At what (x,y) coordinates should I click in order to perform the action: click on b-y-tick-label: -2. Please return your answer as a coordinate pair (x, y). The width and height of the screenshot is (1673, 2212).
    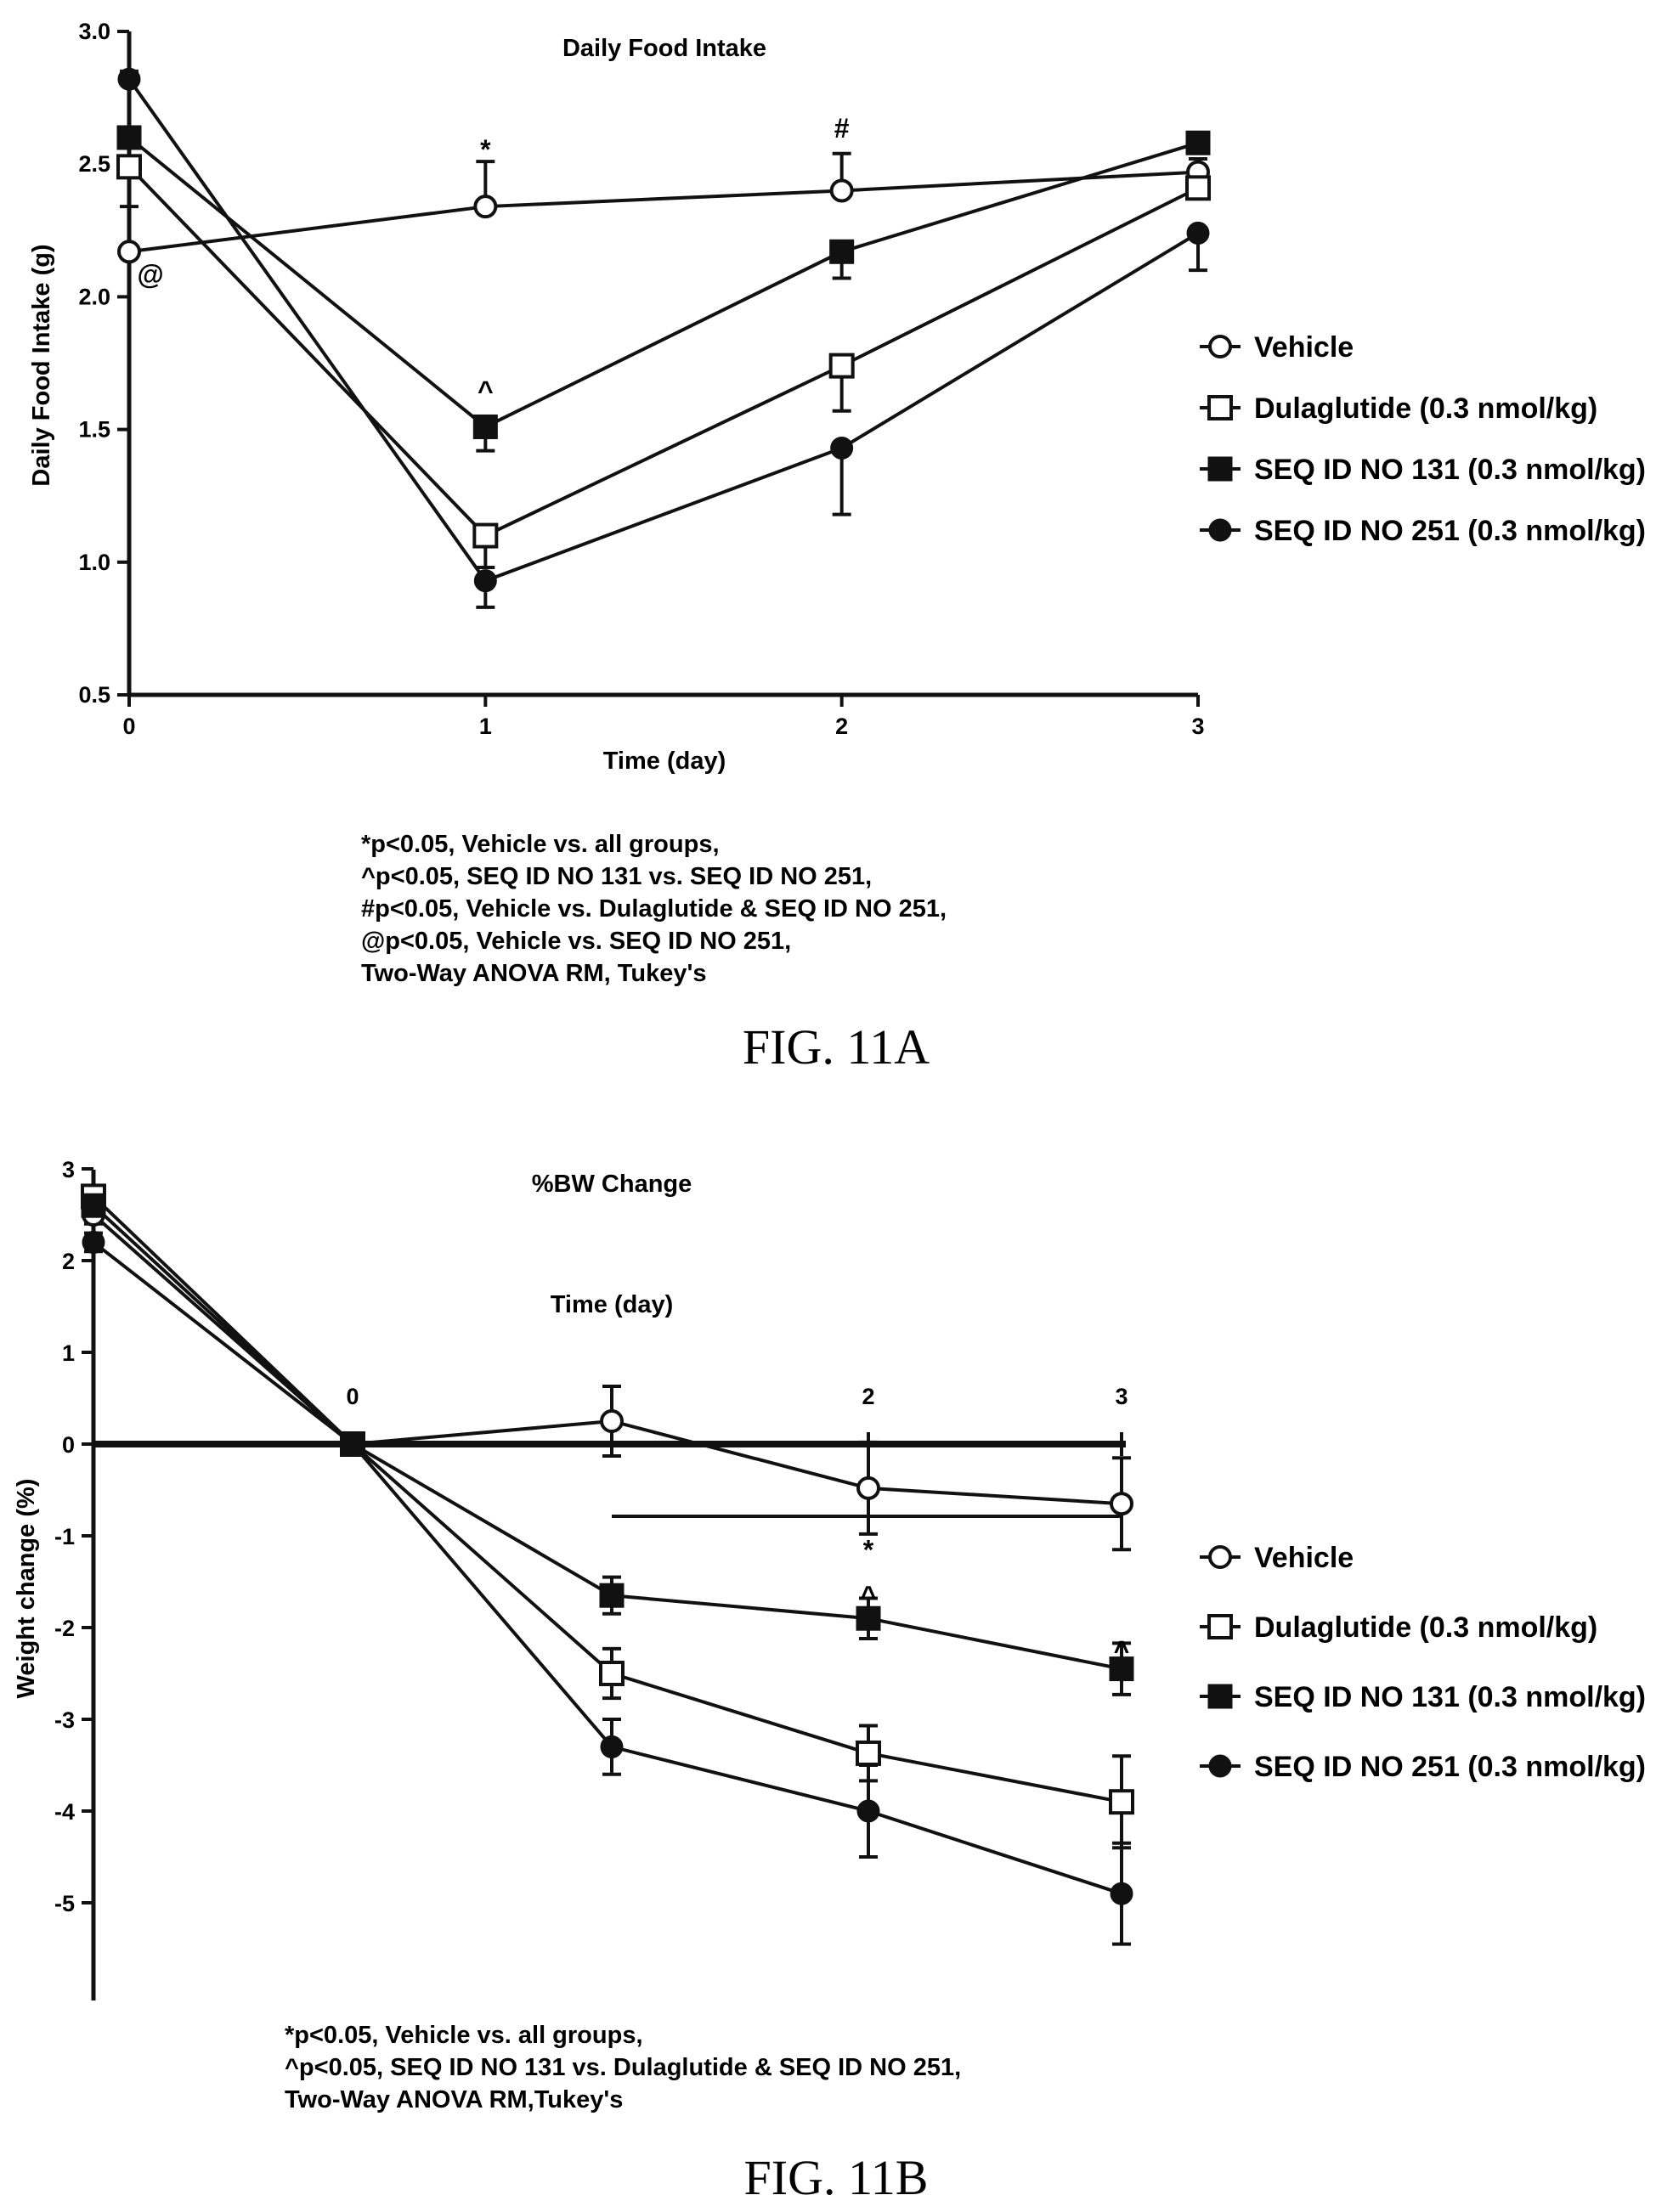
    Looking at the image, I should click on (64, 1628).